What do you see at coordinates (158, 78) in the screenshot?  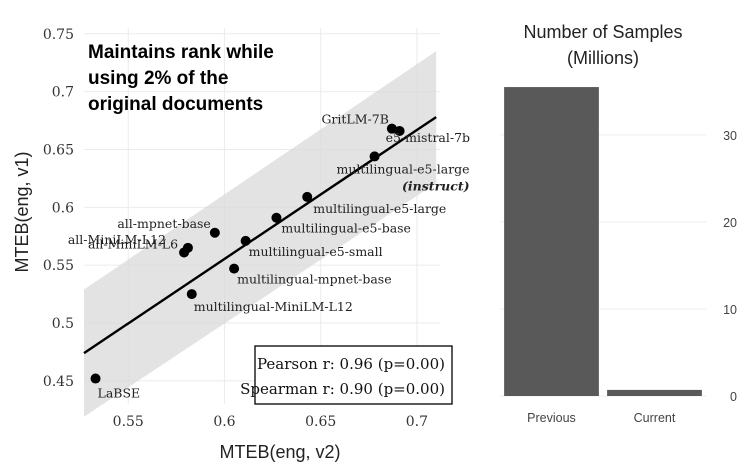 I see `headline-line-2: using 2% of the` at bounding box center [158, 78].